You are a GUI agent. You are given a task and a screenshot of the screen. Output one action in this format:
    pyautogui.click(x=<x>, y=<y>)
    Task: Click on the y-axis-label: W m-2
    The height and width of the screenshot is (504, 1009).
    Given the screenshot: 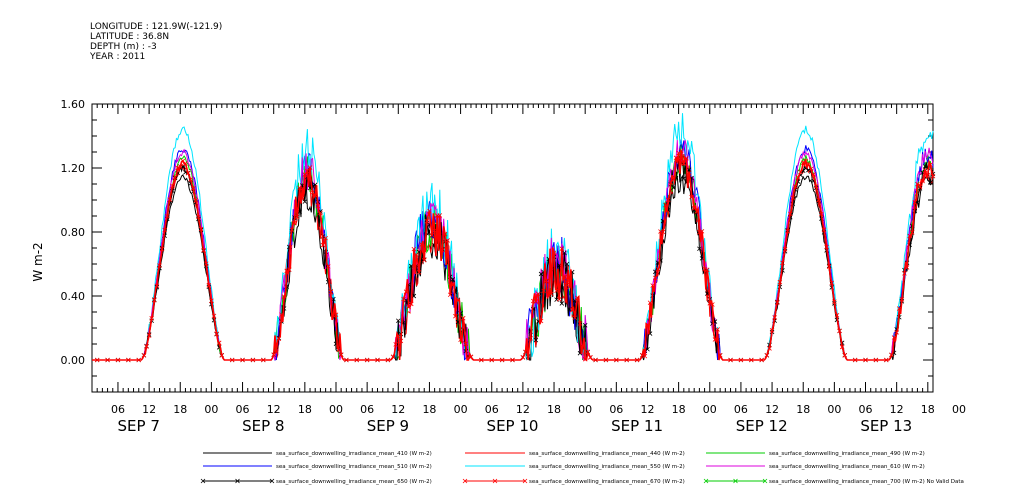 What is the action you would take?
    pyautogui.click(x=38, y=261)
    